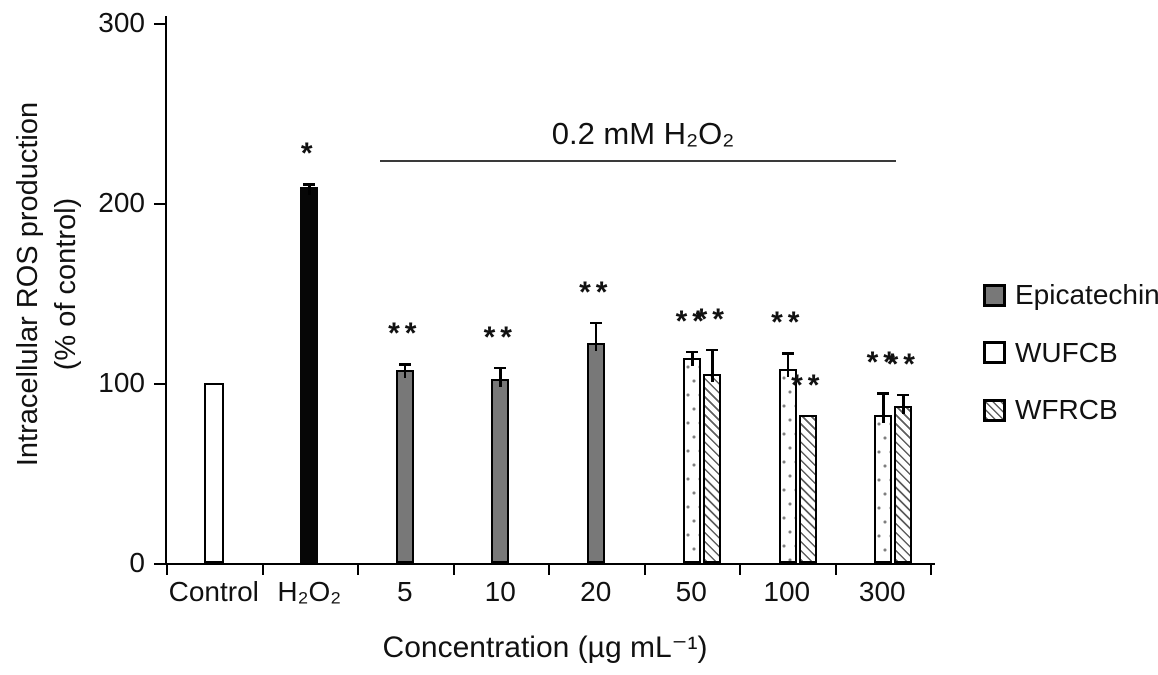  What do you see at coordinates (309, 591) in the screenshot?
I see `x-tick-label-1: H₂O₂` at bounding box center [309, 591].